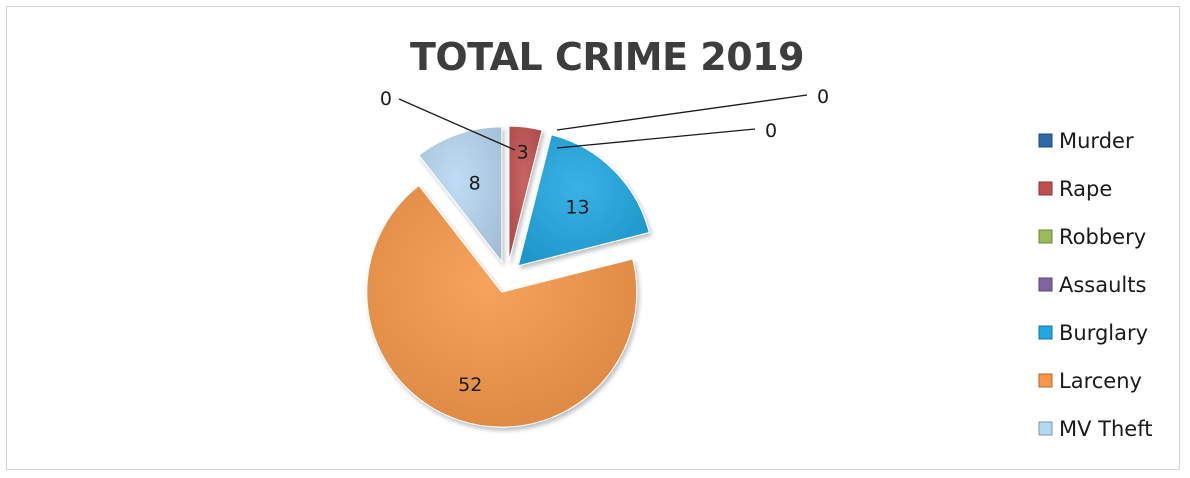 The height and width of the screenshot is (478, 1190). What do you see at coordinates (656, 138) in the screenshot?
I see `leader-line-assaults` at bounding box center [656, 138].